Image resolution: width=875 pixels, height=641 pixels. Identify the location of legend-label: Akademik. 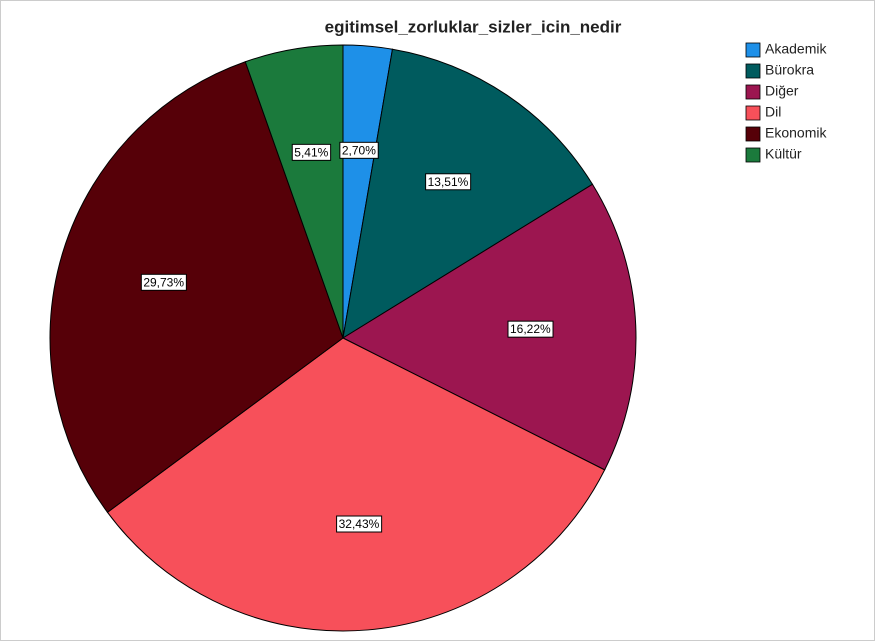
(796, 49).